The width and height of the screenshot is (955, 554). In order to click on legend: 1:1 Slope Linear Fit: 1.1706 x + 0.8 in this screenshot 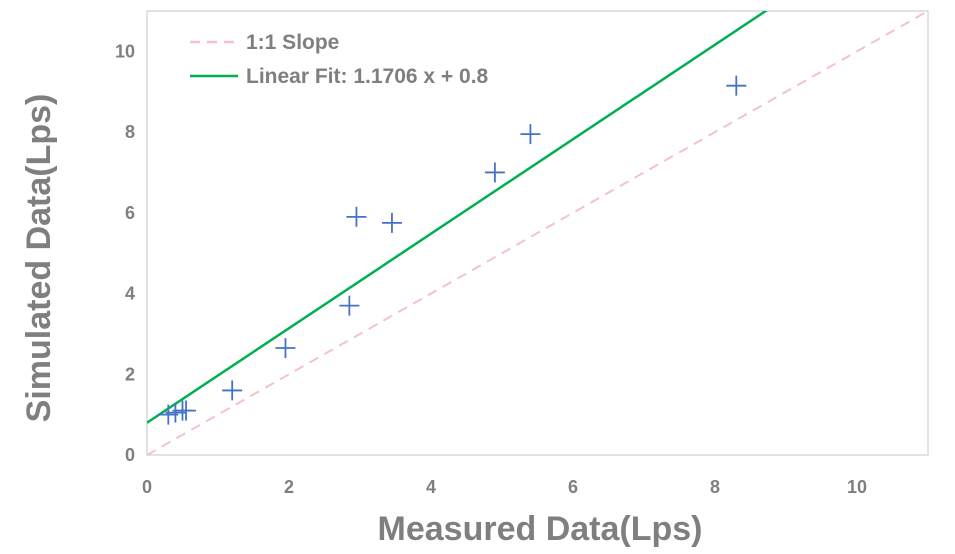, I will do `click(339, 59)`.